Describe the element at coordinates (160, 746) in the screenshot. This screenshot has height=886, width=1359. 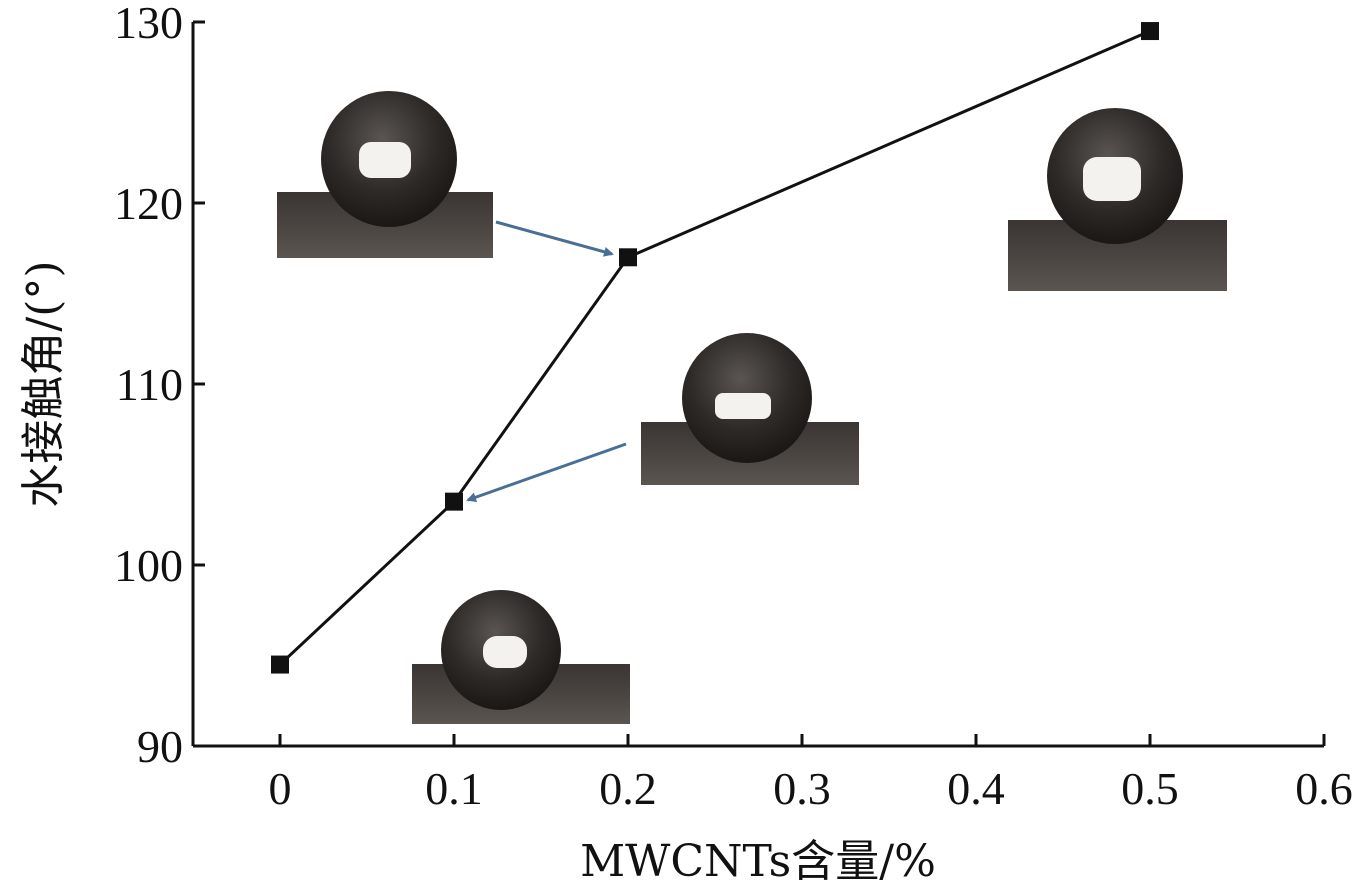
I see `y-tick-label: 90` at that location.